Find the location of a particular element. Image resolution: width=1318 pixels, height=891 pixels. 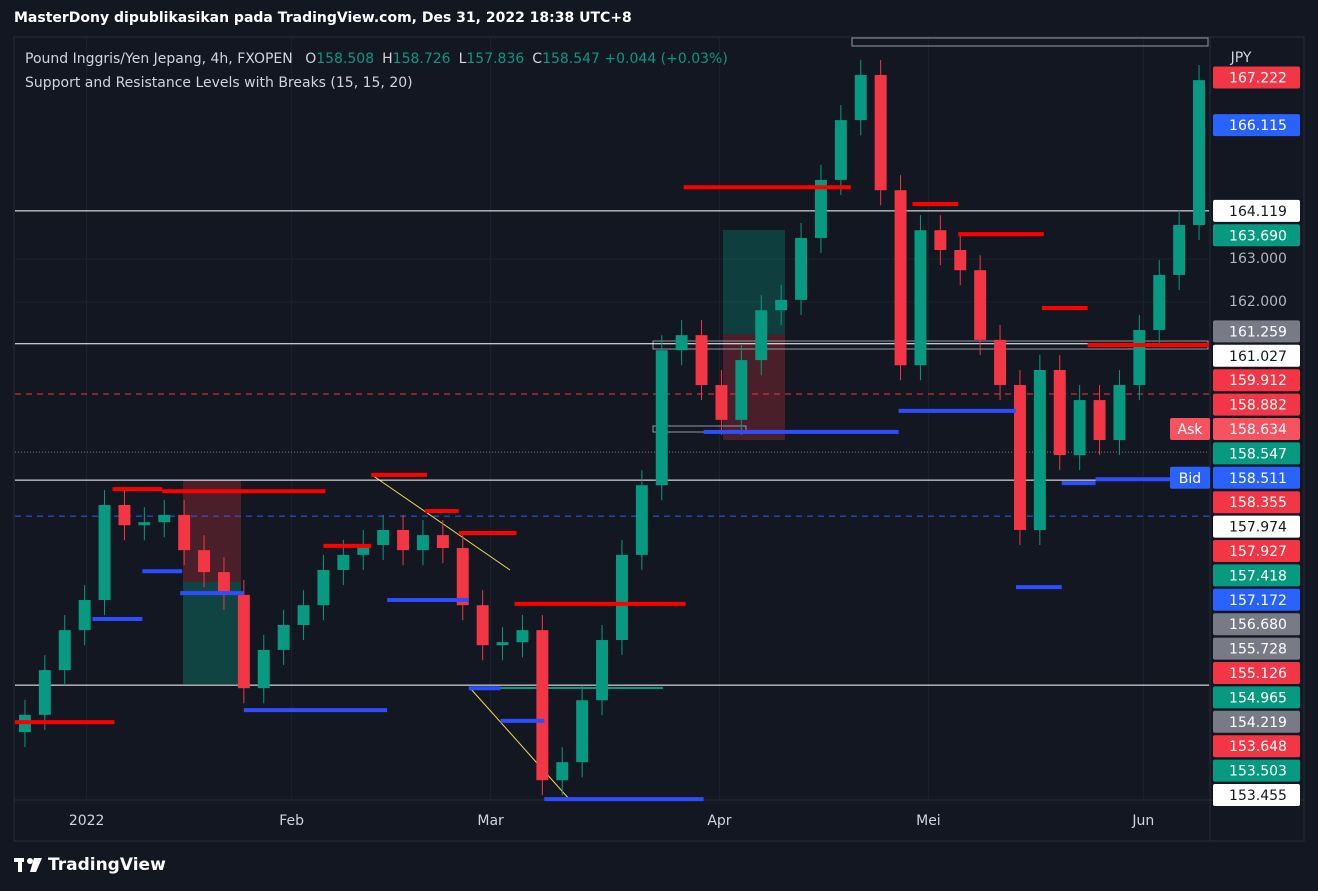

price-tag-label: 161.027 is located at coordinates (1258, 357).